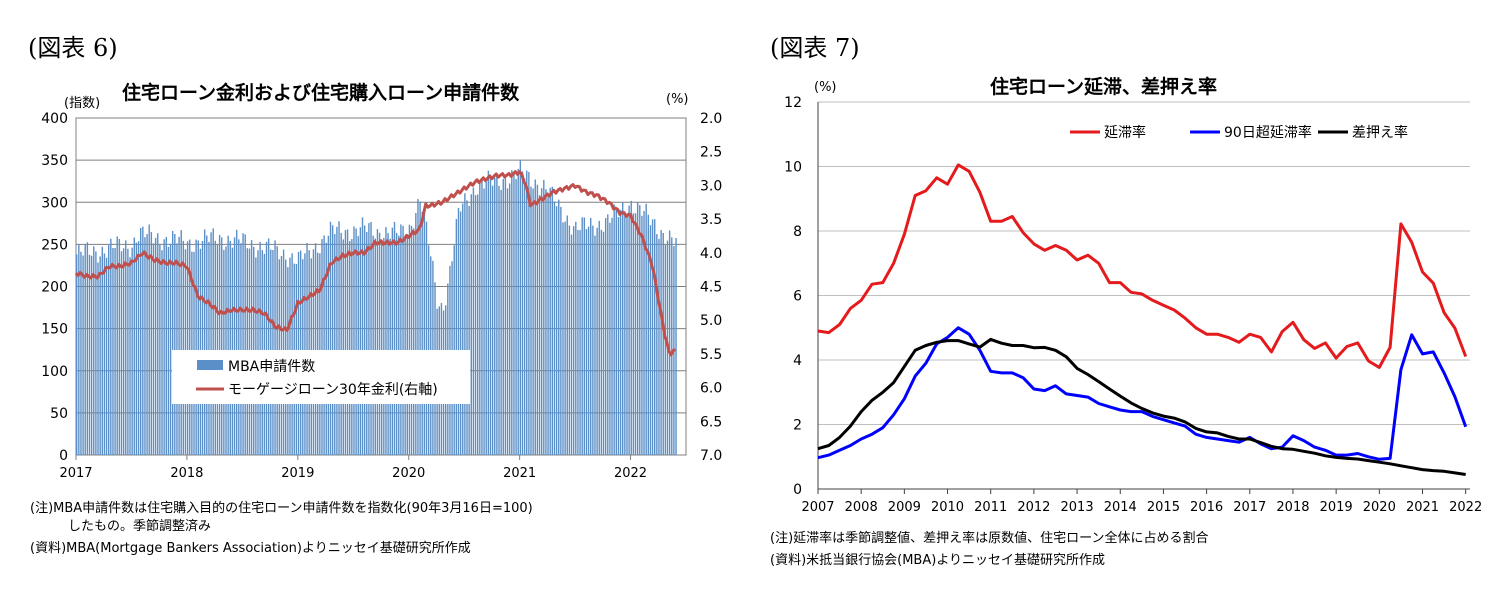 The image size is (1510, 605). I want to click on chart1-y-left-tick-label: 100, so click(54, 372).